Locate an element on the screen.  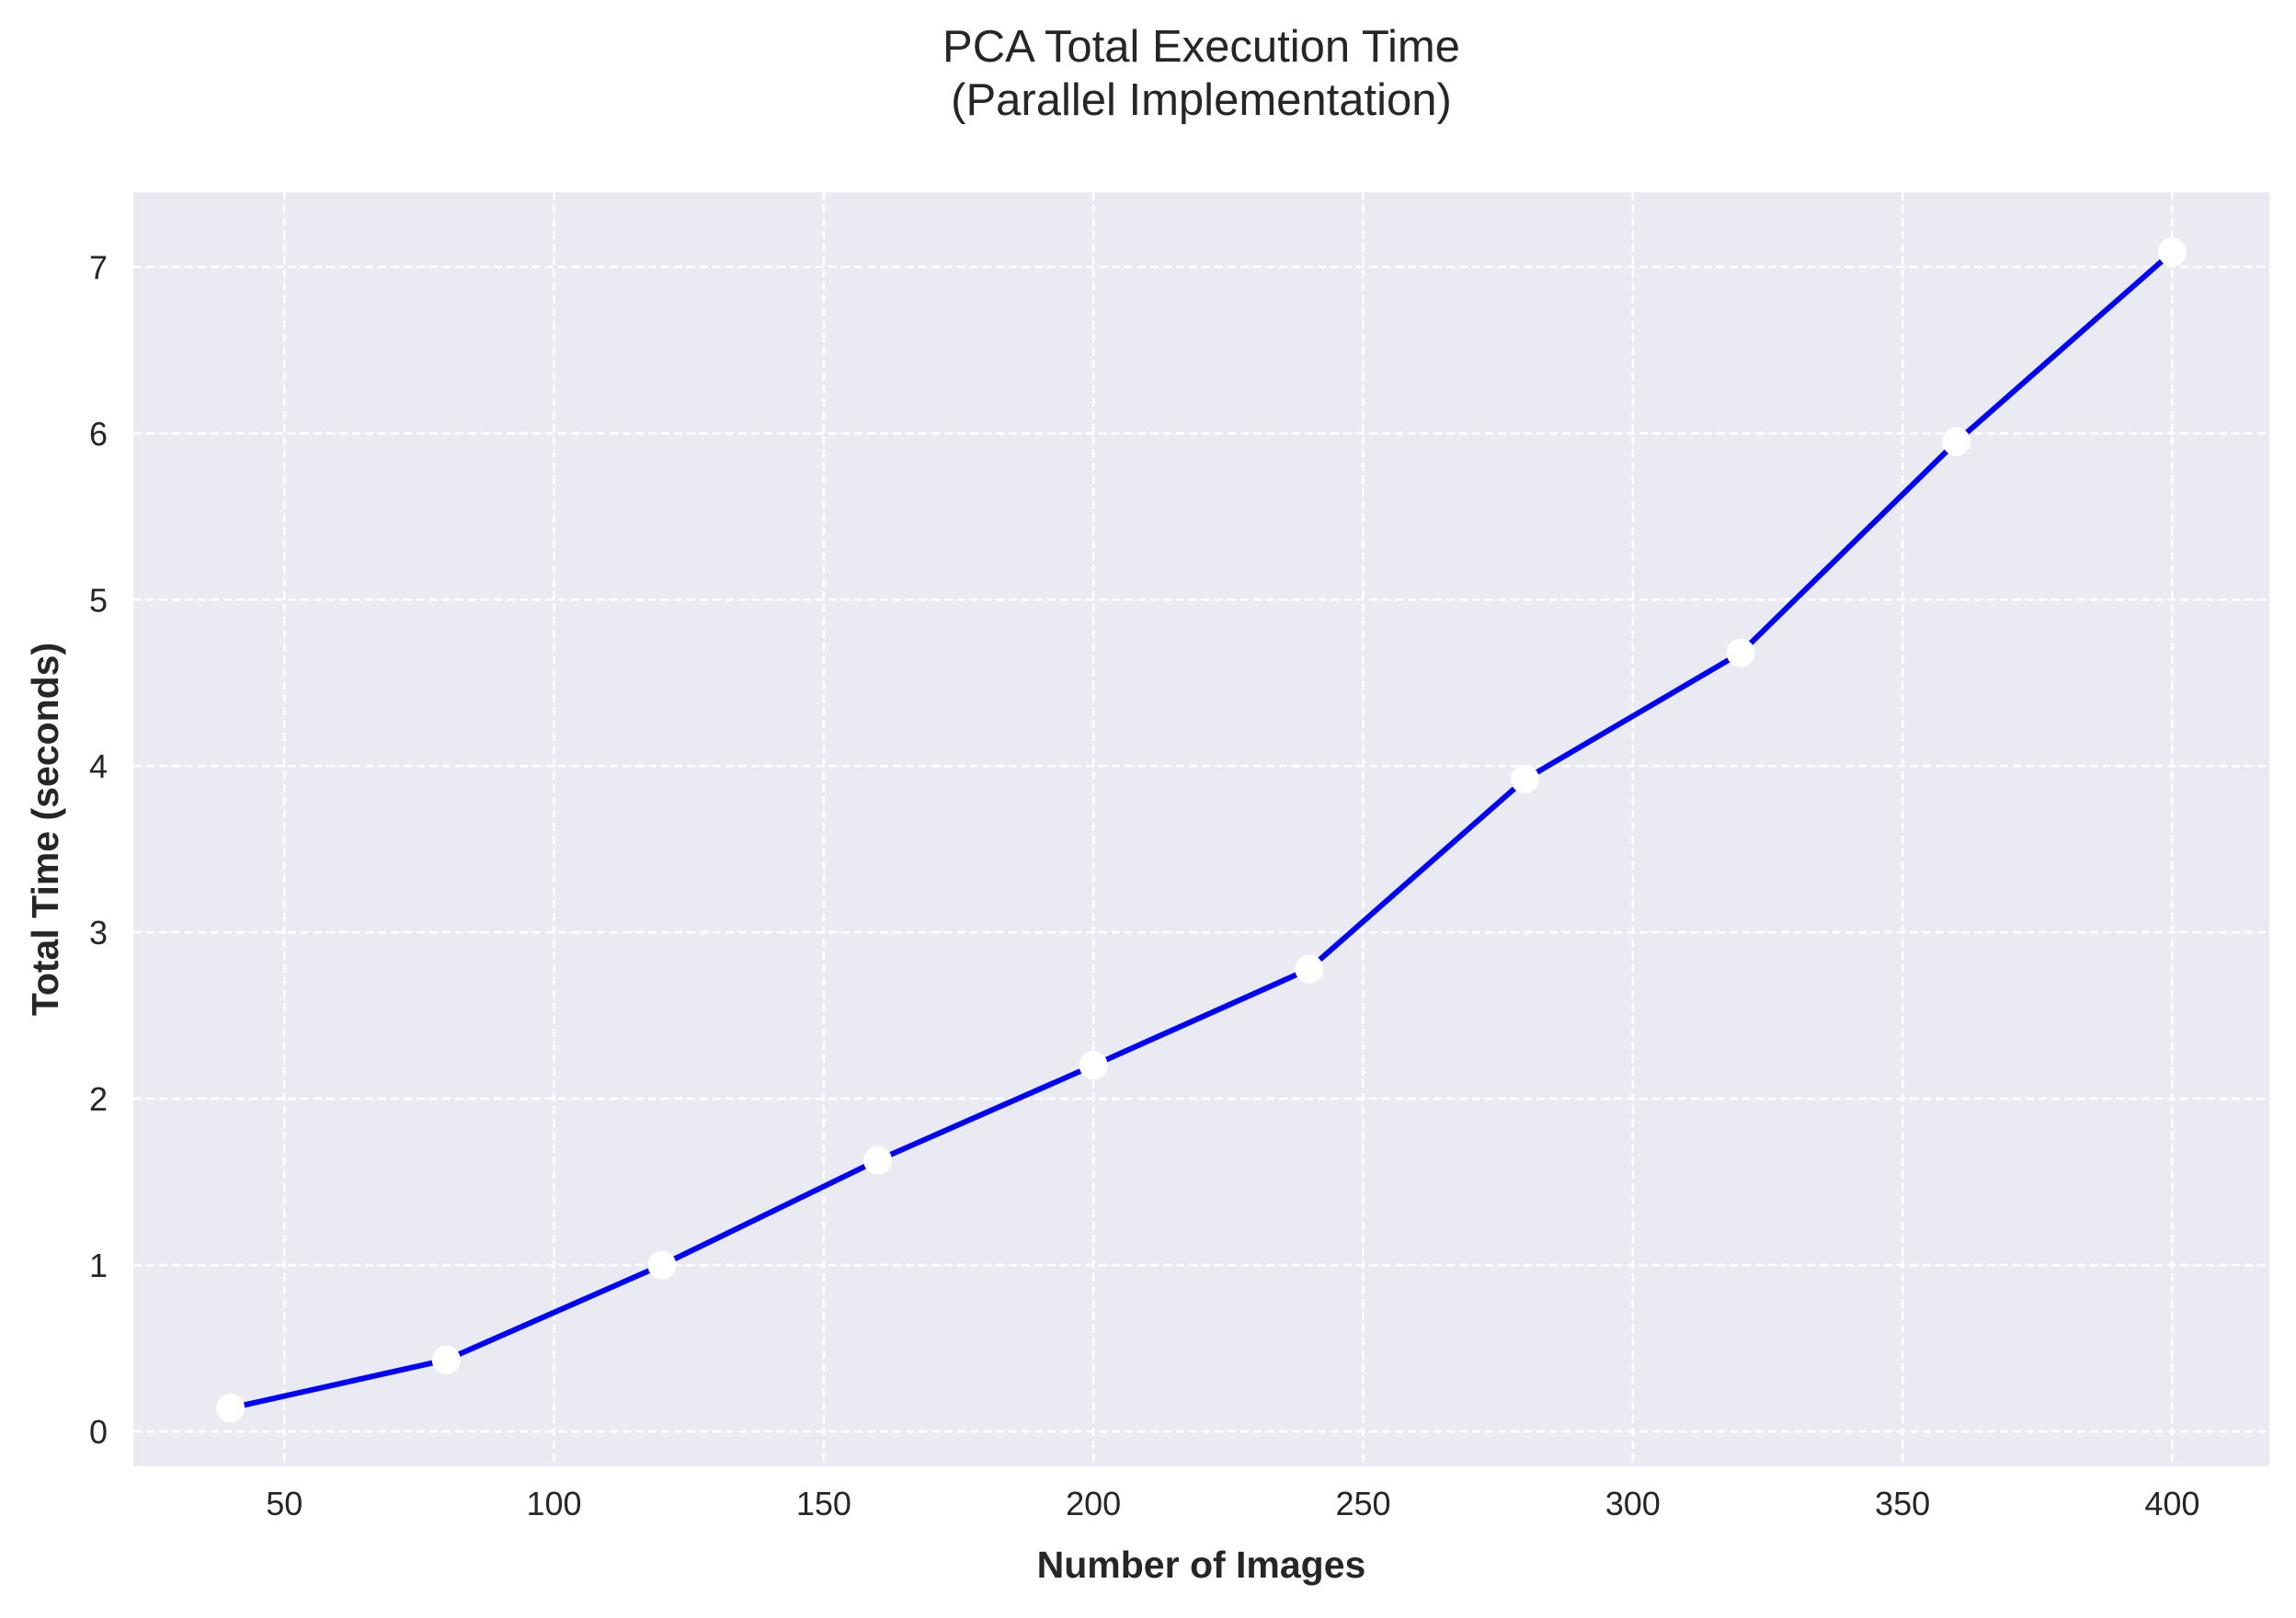
y-tick-label: 1 is located at coordinates (98, 1266).